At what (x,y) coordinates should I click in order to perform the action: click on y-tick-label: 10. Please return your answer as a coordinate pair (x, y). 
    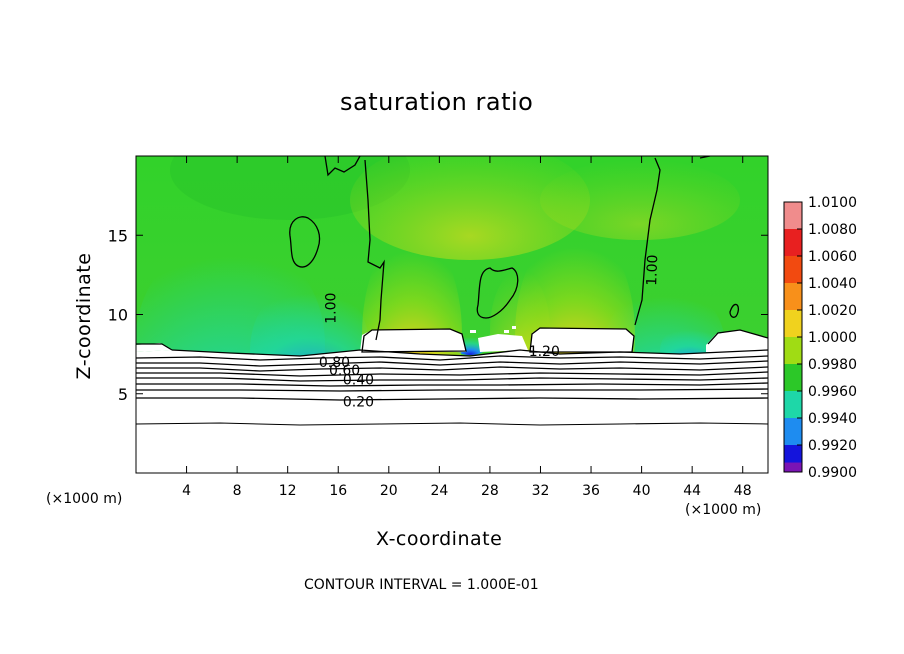
    Looking at the image, I should click on (118, 315).